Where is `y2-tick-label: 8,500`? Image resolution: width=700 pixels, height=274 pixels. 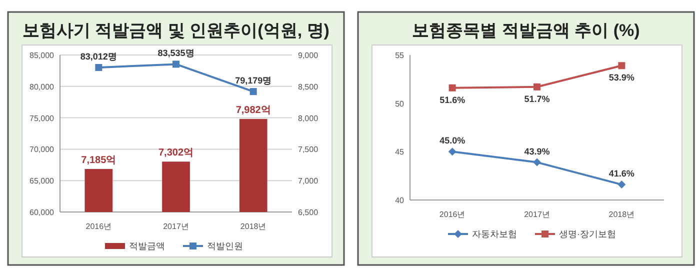 y2-tick-label: 8,500 is located at coordinates (308, 87).